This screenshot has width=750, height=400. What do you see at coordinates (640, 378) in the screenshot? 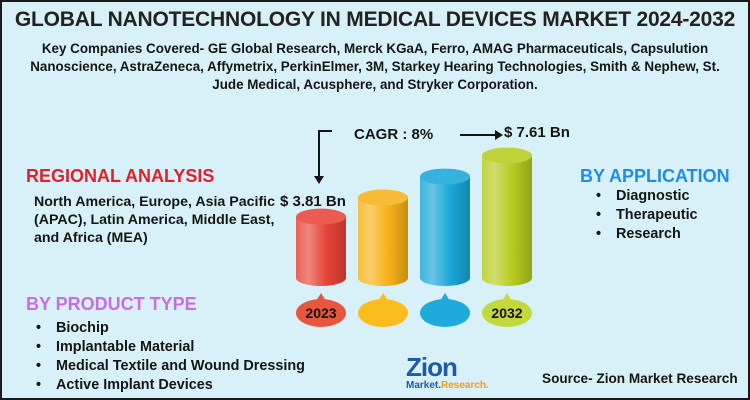
I see `source-text: Source- Zion Market Research` at bounding box center [640, 378].